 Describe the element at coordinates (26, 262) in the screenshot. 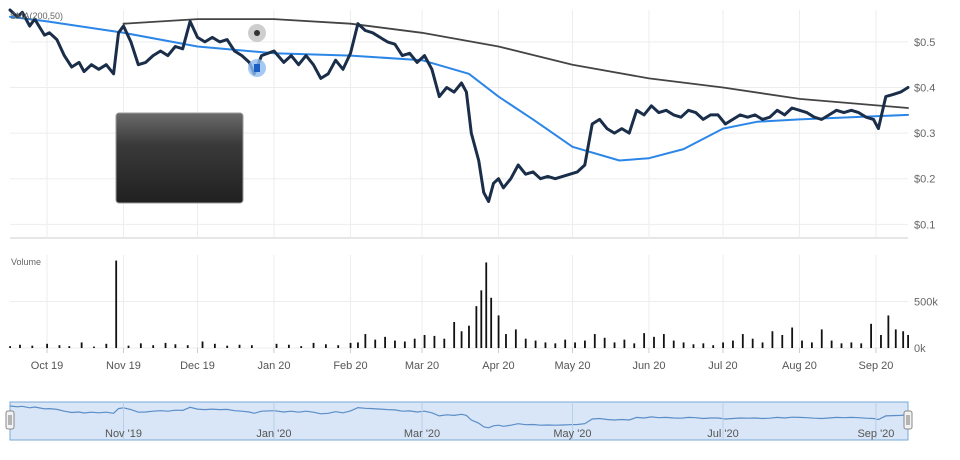

I see `volume-label: Volume` at that location.